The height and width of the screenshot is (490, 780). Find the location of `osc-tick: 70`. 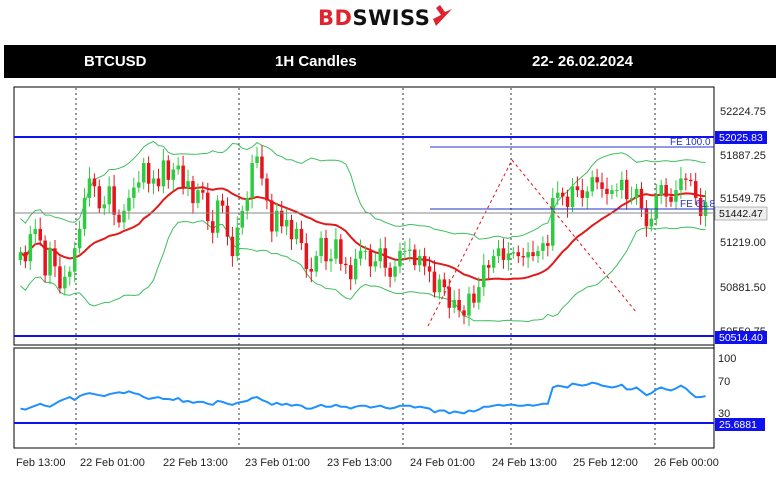

osc-tick: 70 is located at coordinates (724, 382).